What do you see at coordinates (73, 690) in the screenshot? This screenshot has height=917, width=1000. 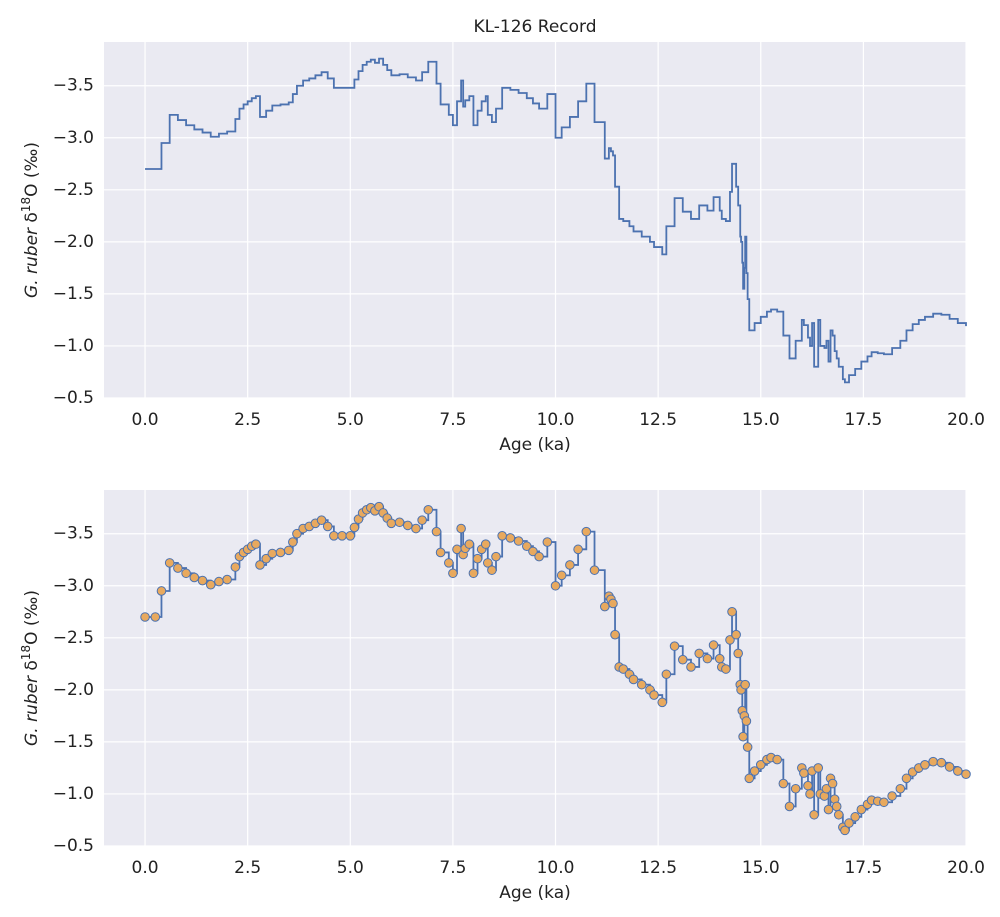 I see `y-tick-label: −2.0` at bounding box center [73, 690].